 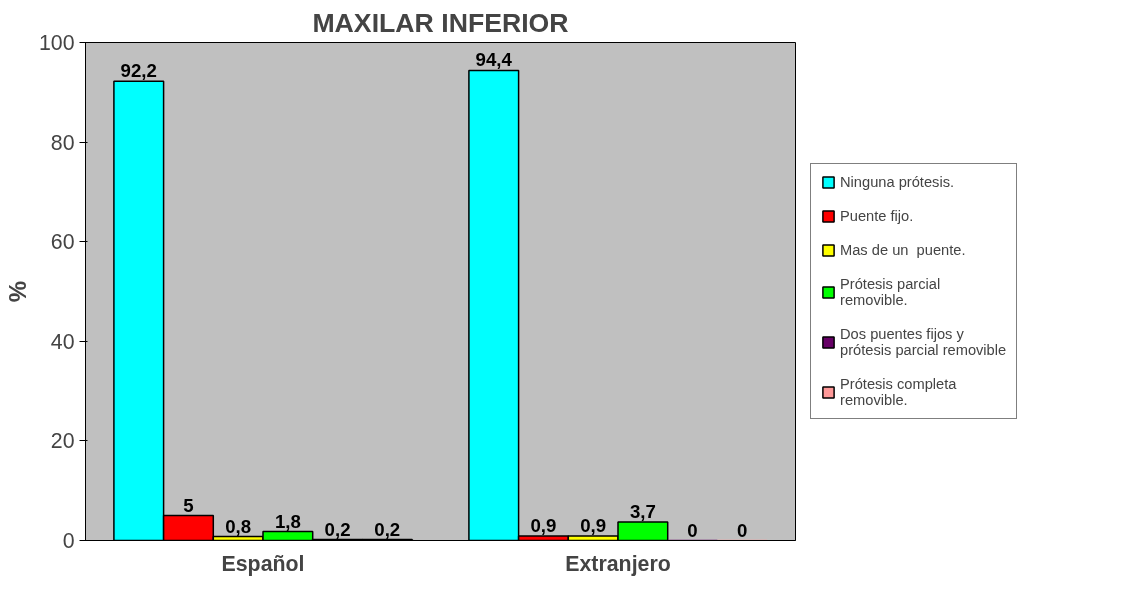 I want to click on legend-label: Ninguna prótesis., so click(x=897, y=182).